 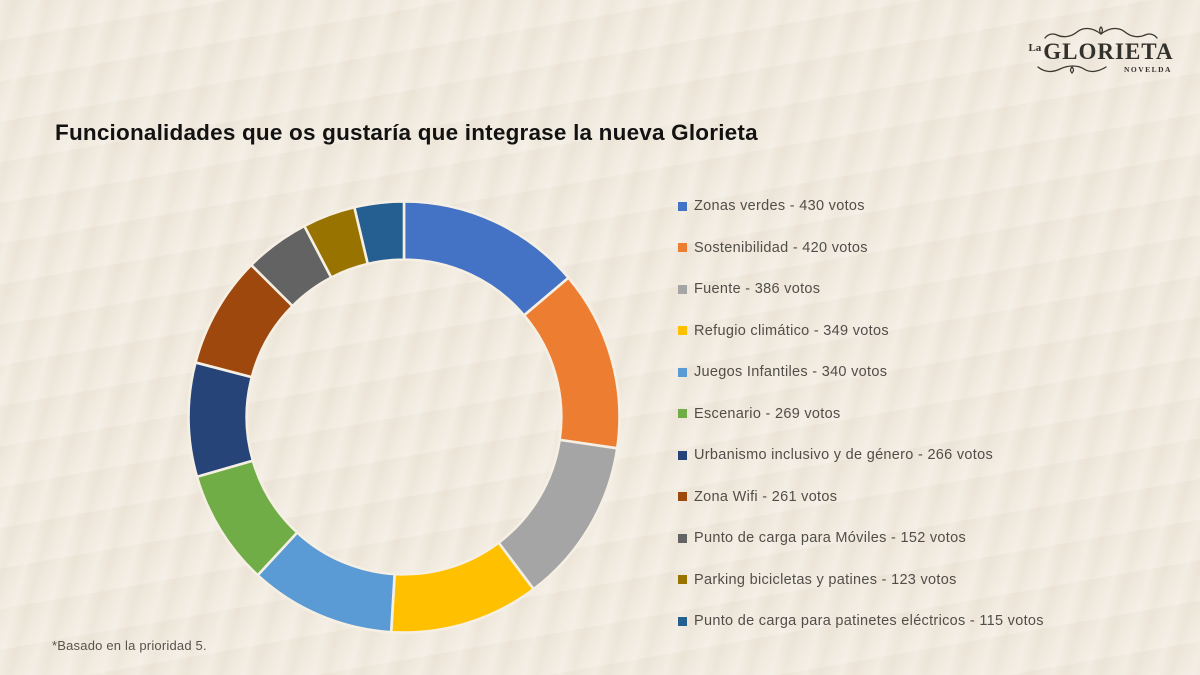 What do you see at coordinates (1035, 48) in the screenshot?
I see `logo-prefix: La` at bounding box center [1035, 48].